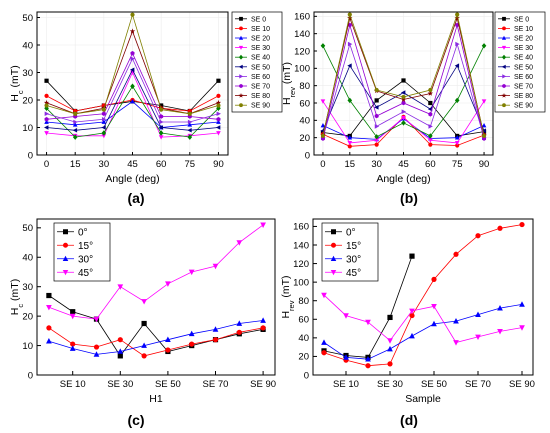 Image resolution: width=550 pixels, height=433 pixels. Describe the element at coordinates (403, 164) in the screenshot. I see `x-tick-label: 45` at that location.